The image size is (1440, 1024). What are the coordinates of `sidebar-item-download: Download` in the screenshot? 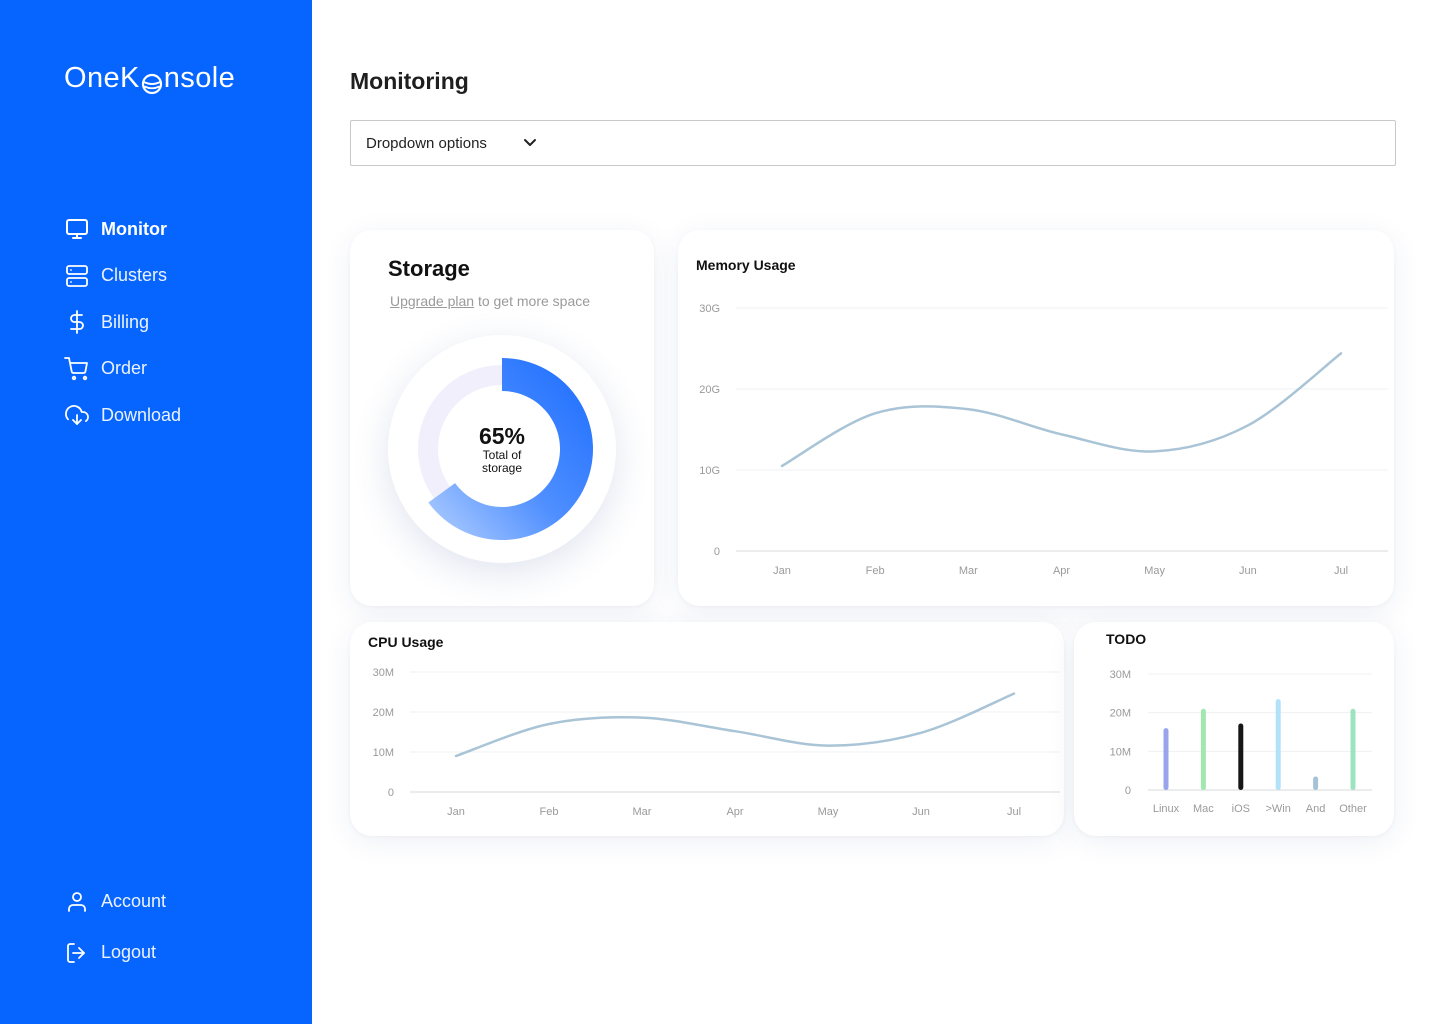 It's located at (122, 415).